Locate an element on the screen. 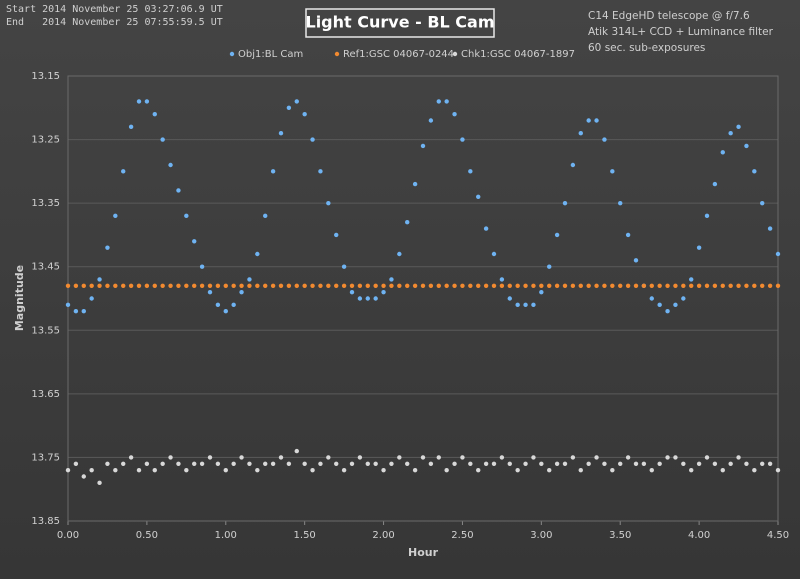  note: Atik 314L+ CCD + Luminance filter is located at coordinates (681, 32).